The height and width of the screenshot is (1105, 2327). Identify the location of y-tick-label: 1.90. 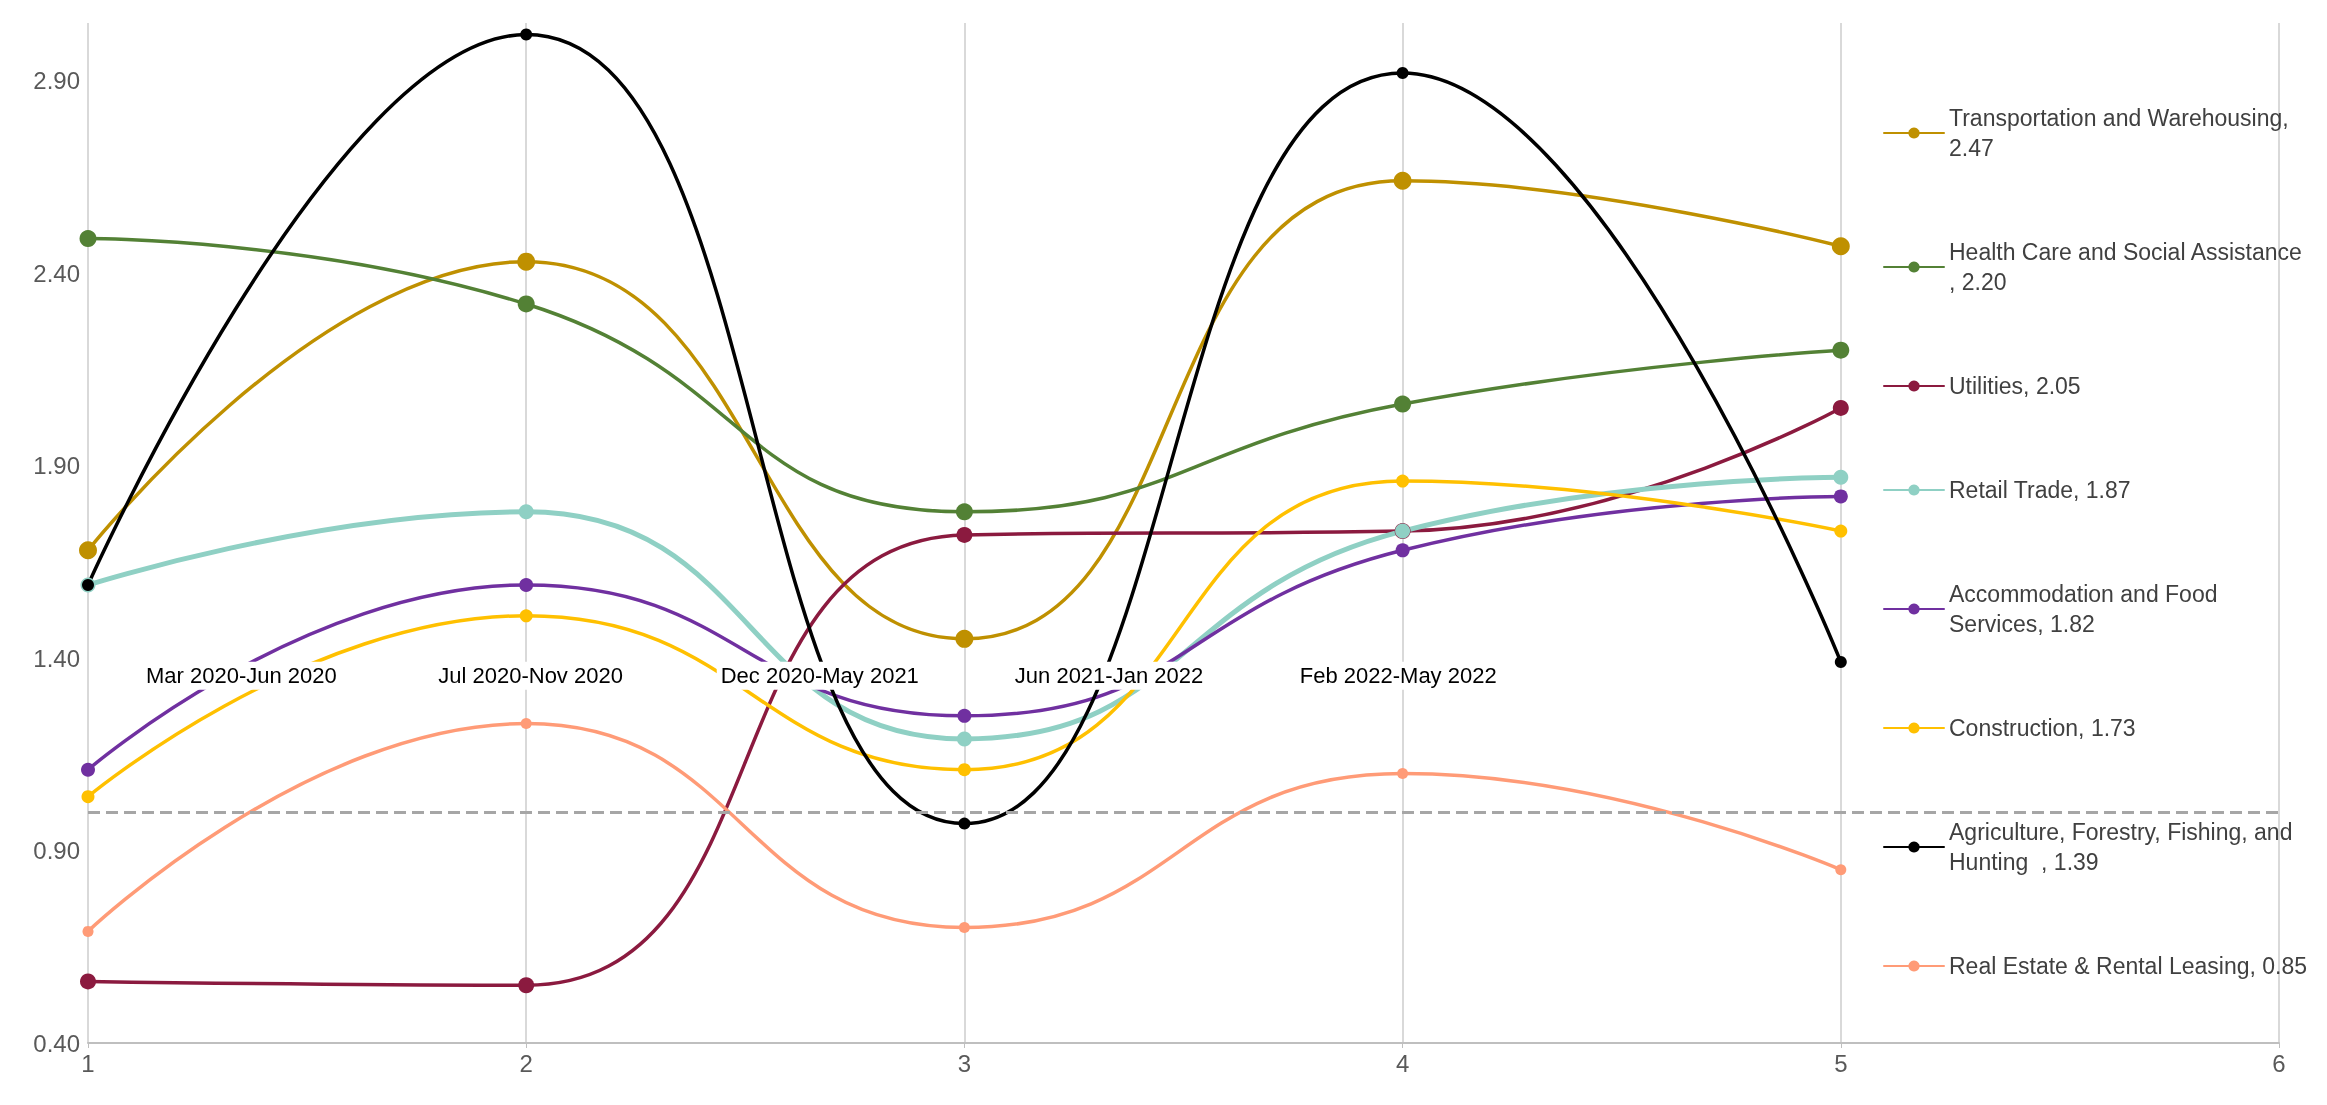
(56, 466).